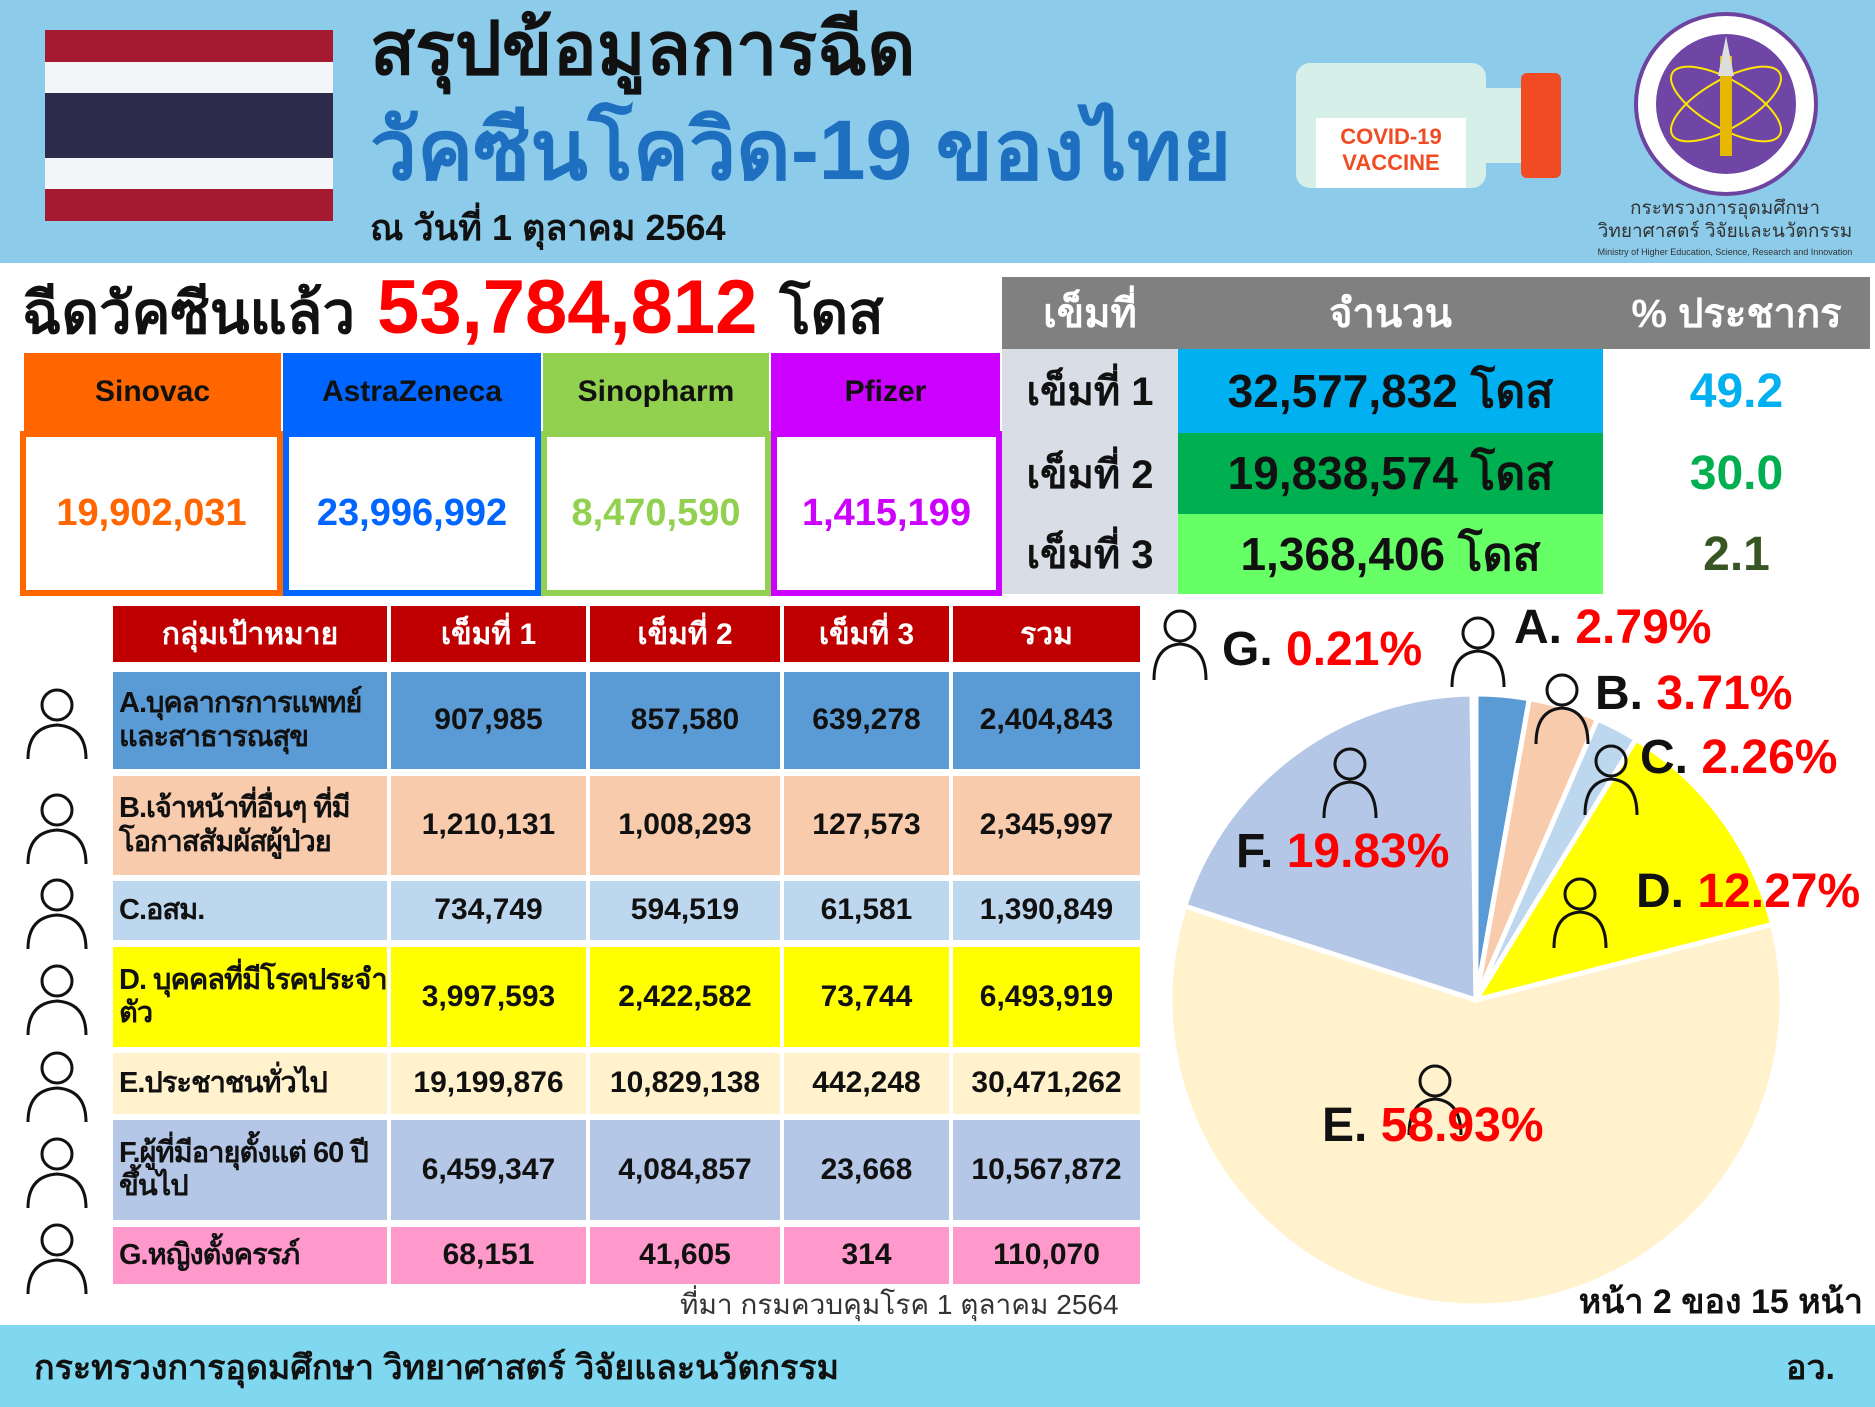 The height and width of the screenshot is (1407, 1875). What do you see at coordinates (488, 720) in the screenshot?
I see `group-a-d1: 907,985` at bounding box center [488, 720].